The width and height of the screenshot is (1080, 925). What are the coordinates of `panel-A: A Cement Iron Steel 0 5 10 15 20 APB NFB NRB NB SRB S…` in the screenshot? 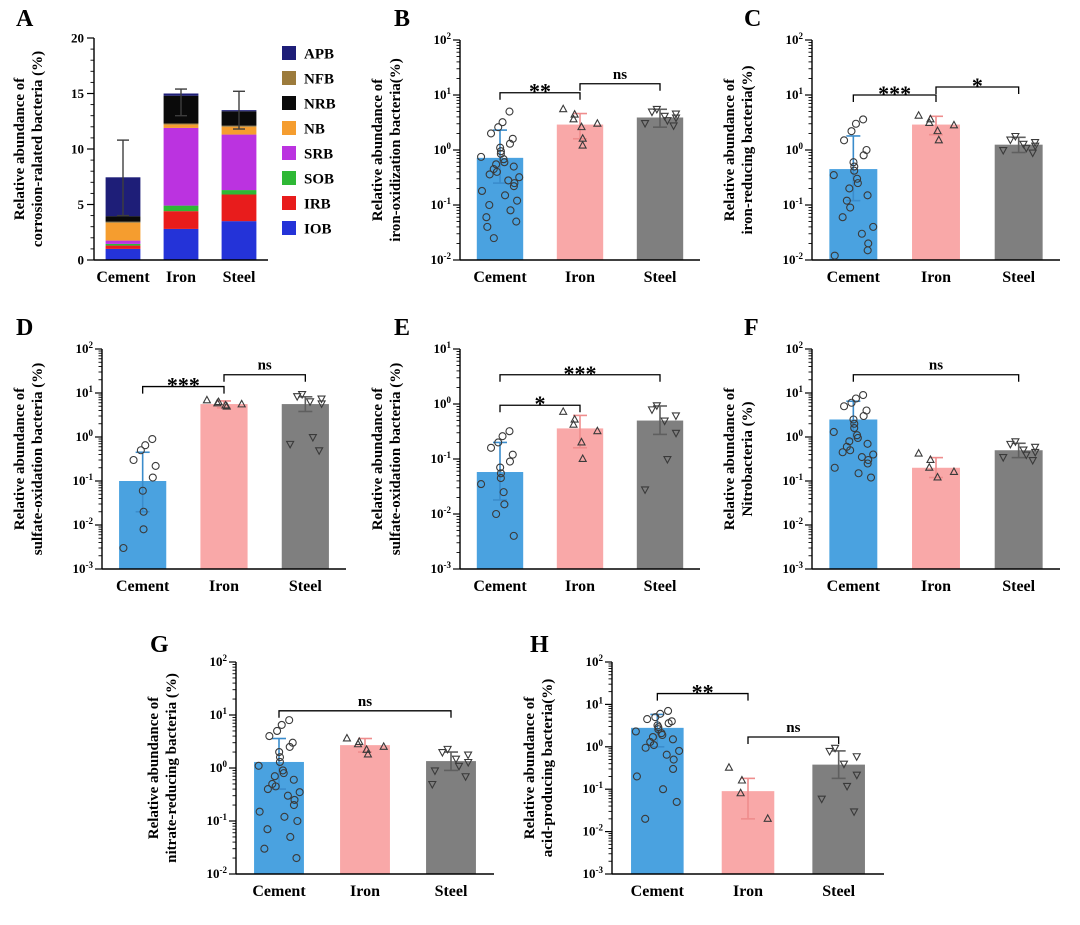 It's located at (184, 156).